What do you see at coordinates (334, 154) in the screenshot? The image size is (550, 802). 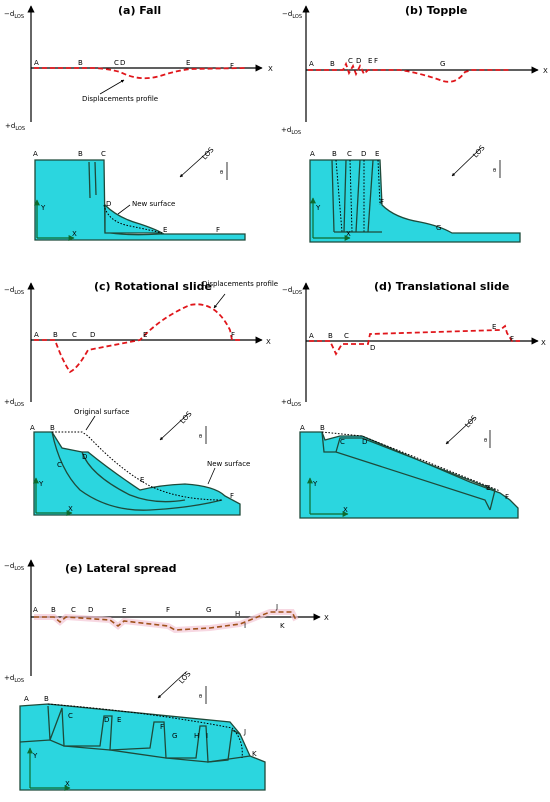 I see `b-sec-B: B` at bounding box center [334, 154].